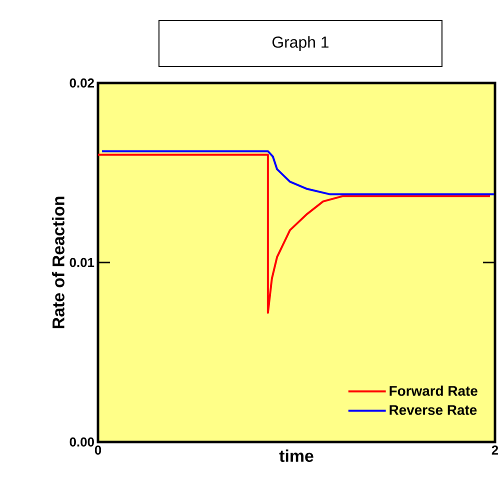 The image size is (498, 479). I want to click on y-tick-label: 0.02, so click(82, 83).